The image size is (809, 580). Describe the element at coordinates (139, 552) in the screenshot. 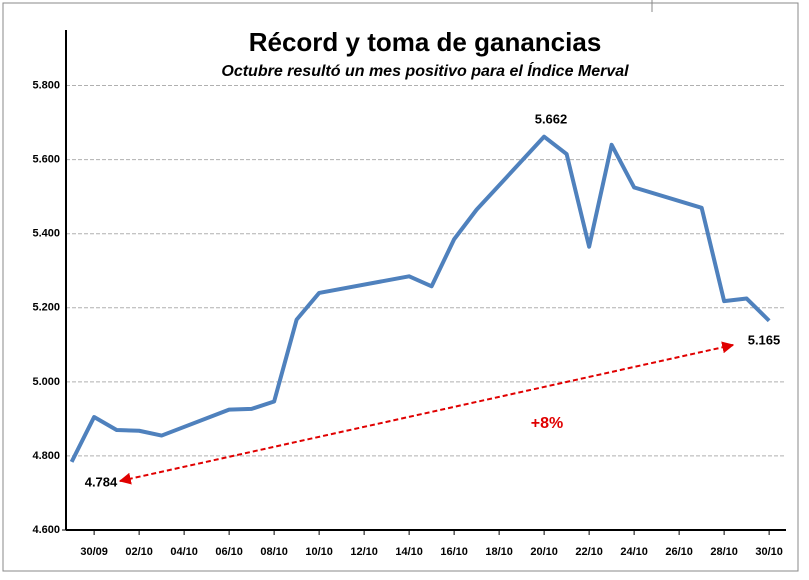

I see `x-tick-label: 02/10` at that location.